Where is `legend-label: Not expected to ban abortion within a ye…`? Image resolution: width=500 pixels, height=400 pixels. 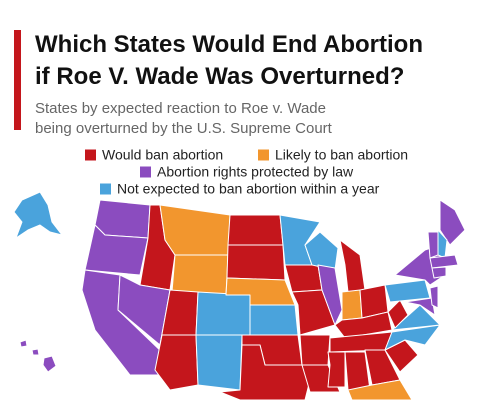 legend-label: Not expected to ban abortion within a ye… is located at coordinates (248, 189).